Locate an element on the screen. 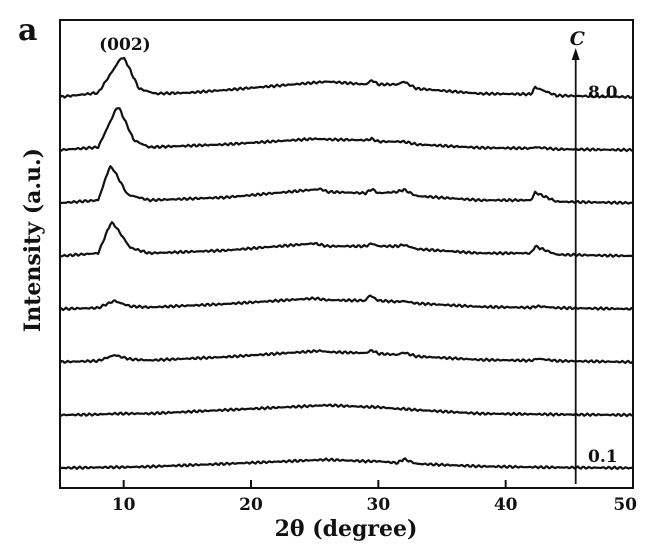  x-tick-label: 40 is located at coordinates (506, 505).